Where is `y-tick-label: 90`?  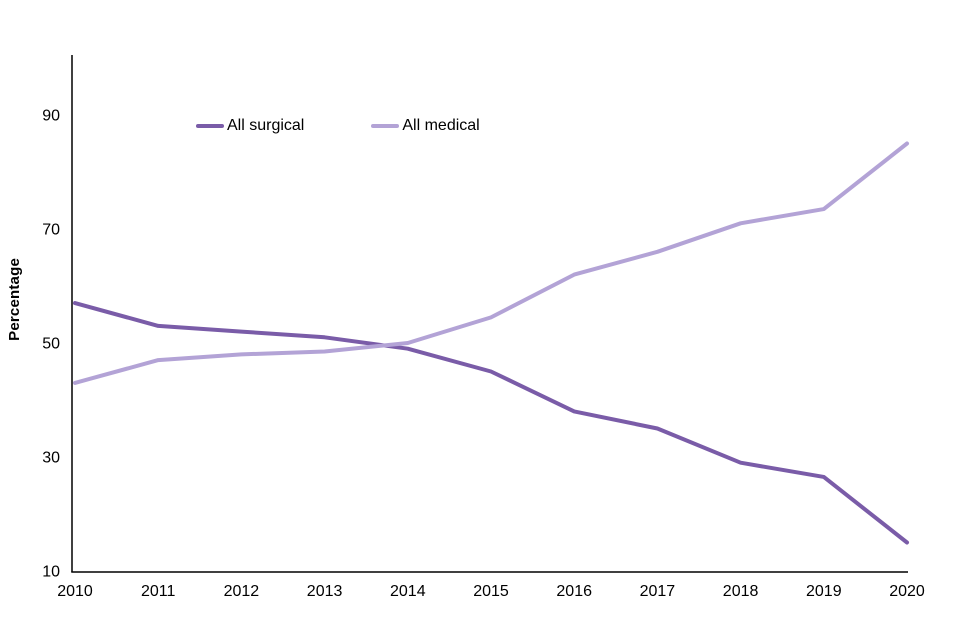
y-tick-label: 90 is located at coordinates (51, 116).